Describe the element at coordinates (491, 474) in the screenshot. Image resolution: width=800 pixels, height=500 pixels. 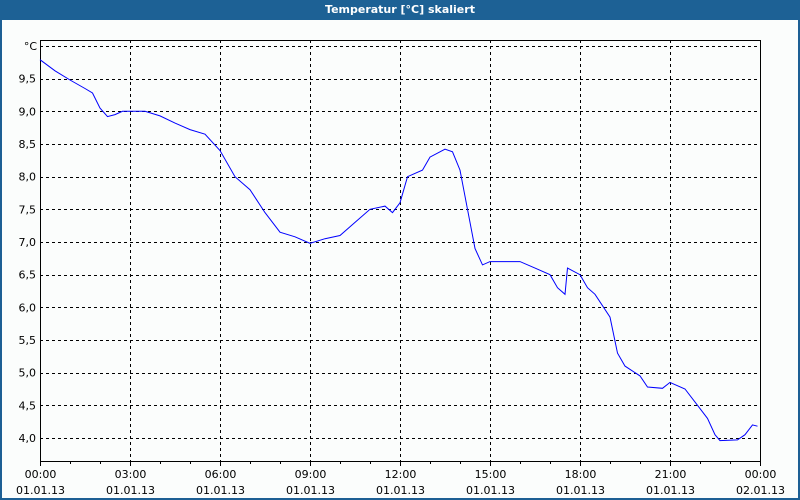
I see `x-tick-time: 15:00` at that location.